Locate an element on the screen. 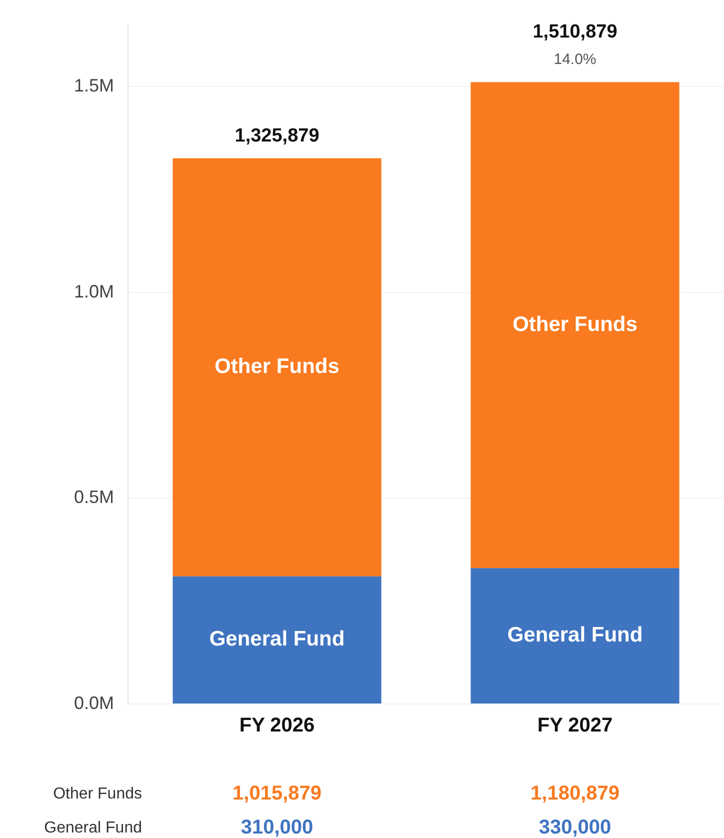  y-tick-label: 1.5M is located at coordinates (94, 86).